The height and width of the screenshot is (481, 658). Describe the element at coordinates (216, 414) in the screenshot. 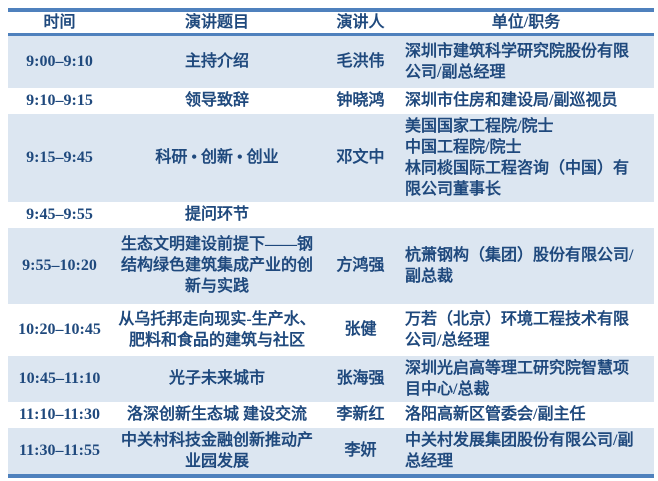

I see `title-cell: 洛深创新生态城 建设交流` at that location.